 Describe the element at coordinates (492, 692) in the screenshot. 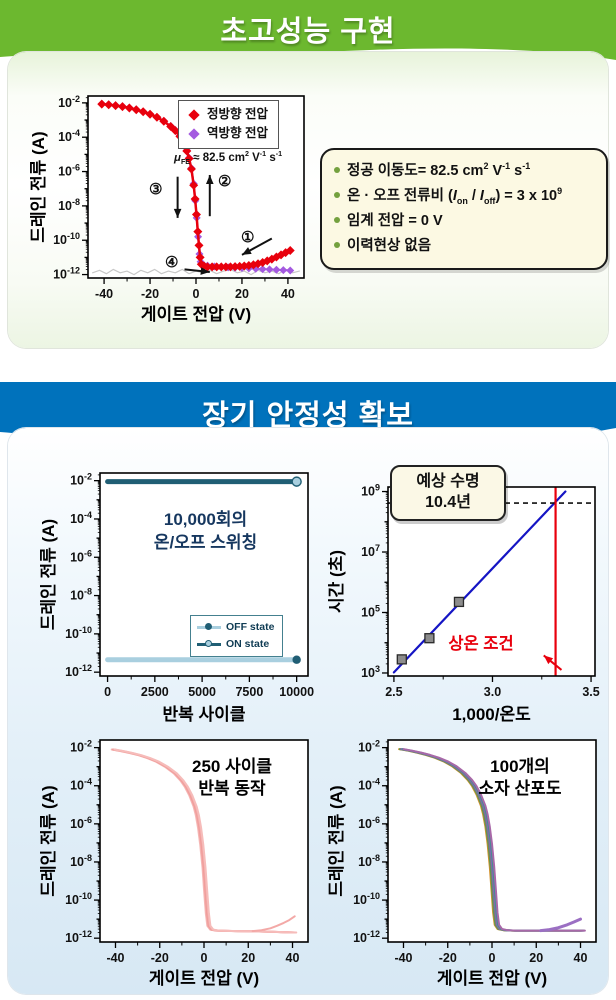

I see `svg-text: 3.0` at that location.